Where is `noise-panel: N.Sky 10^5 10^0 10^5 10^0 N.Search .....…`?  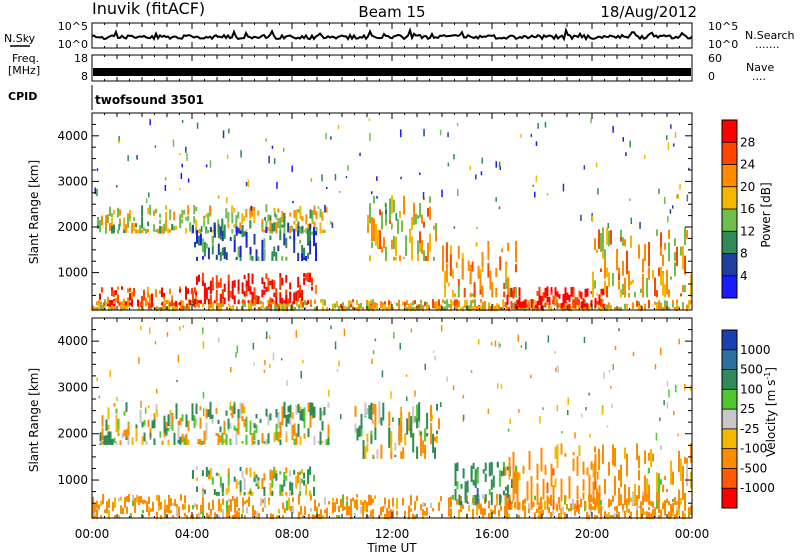 noise-panel: N.Sky 10^5 10^0 10^5 10^0 N.Search .....… is located at coordinates (399, 35).